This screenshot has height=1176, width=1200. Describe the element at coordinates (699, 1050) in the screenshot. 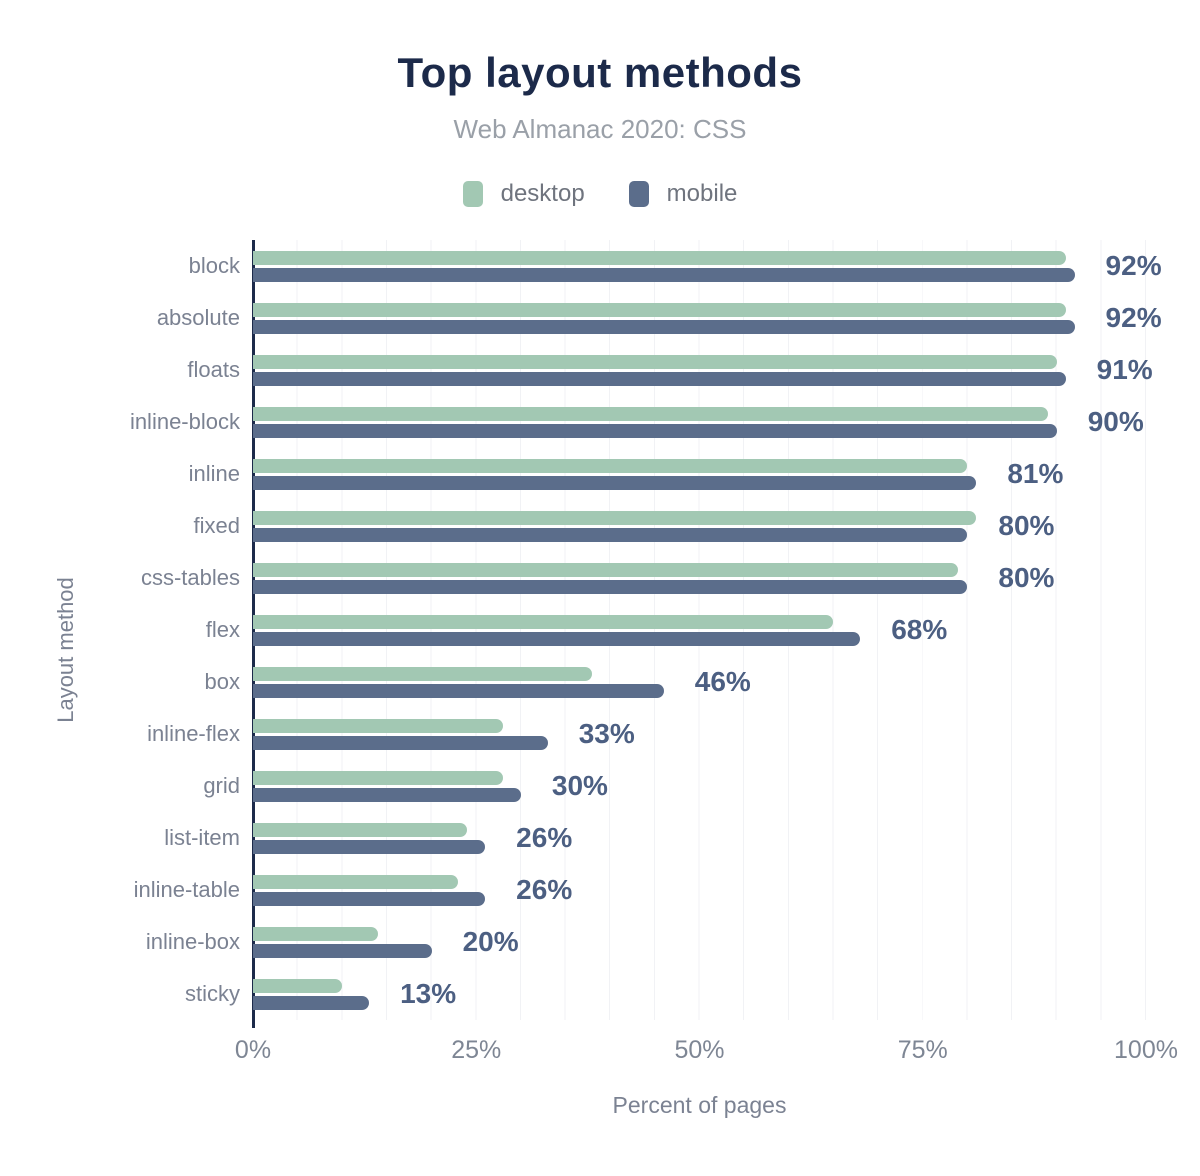

I see `x-tick-label: 50%` at that location.